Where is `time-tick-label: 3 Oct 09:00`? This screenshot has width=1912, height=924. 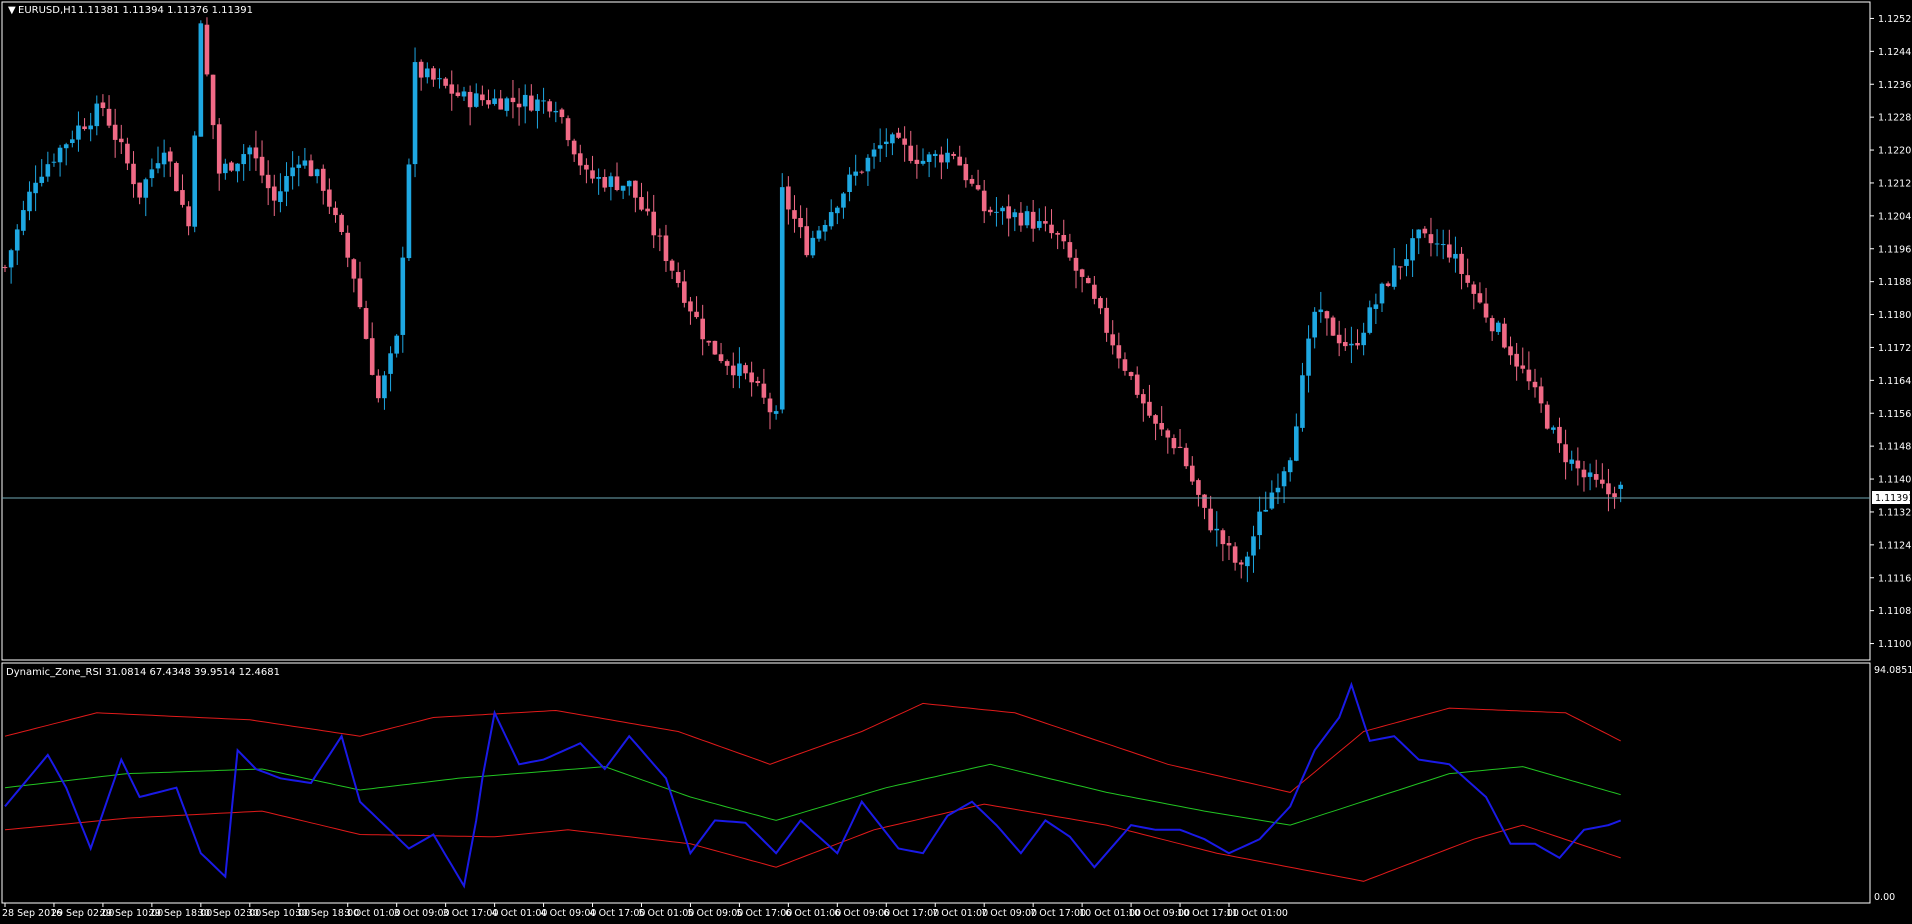 time-tick-label: 3 Oct 09:00 is located at coordinates (422, 913).